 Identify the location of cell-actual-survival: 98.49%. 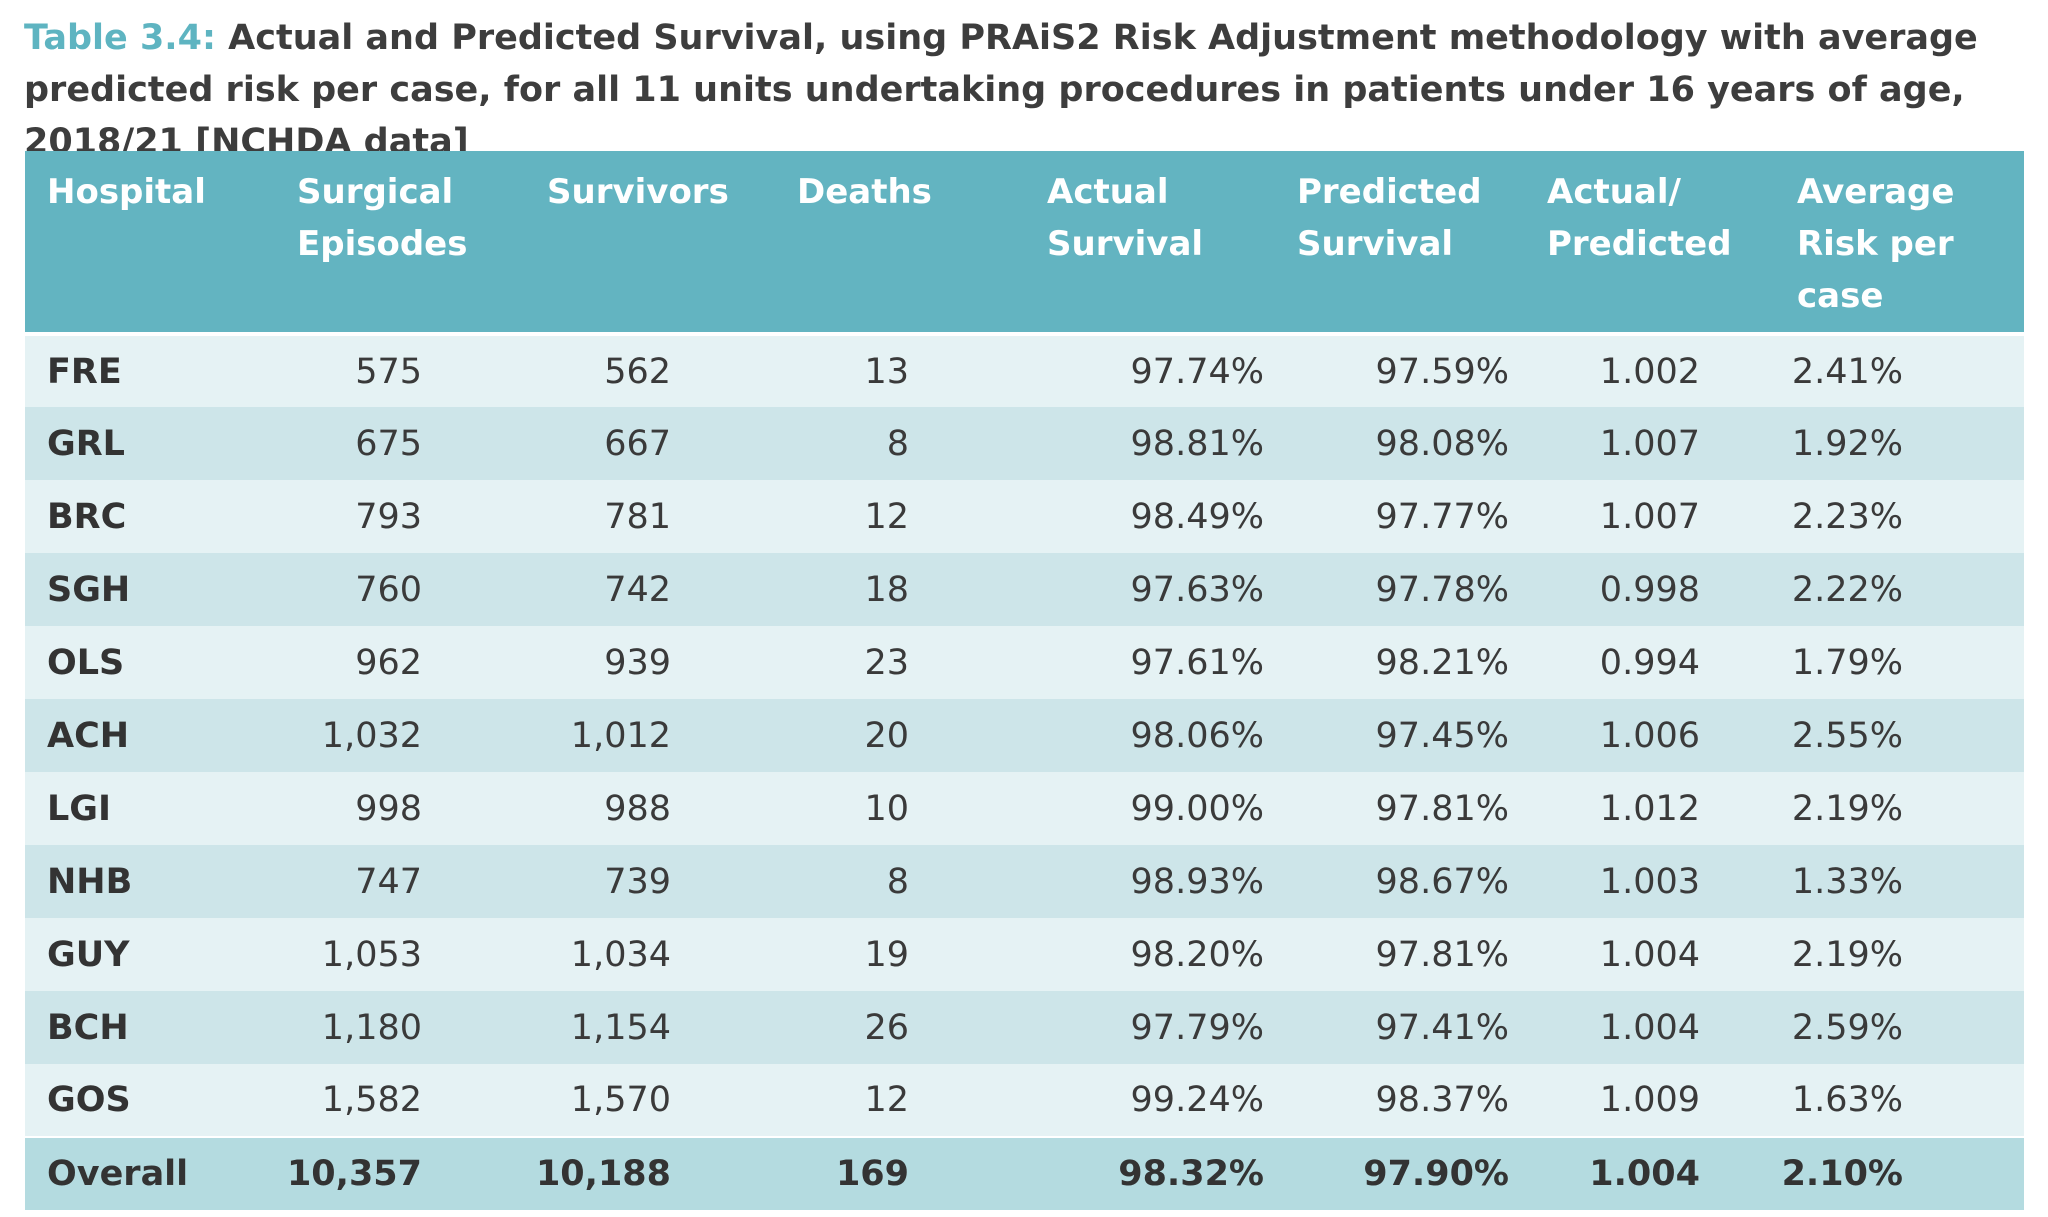
(1150, 516).